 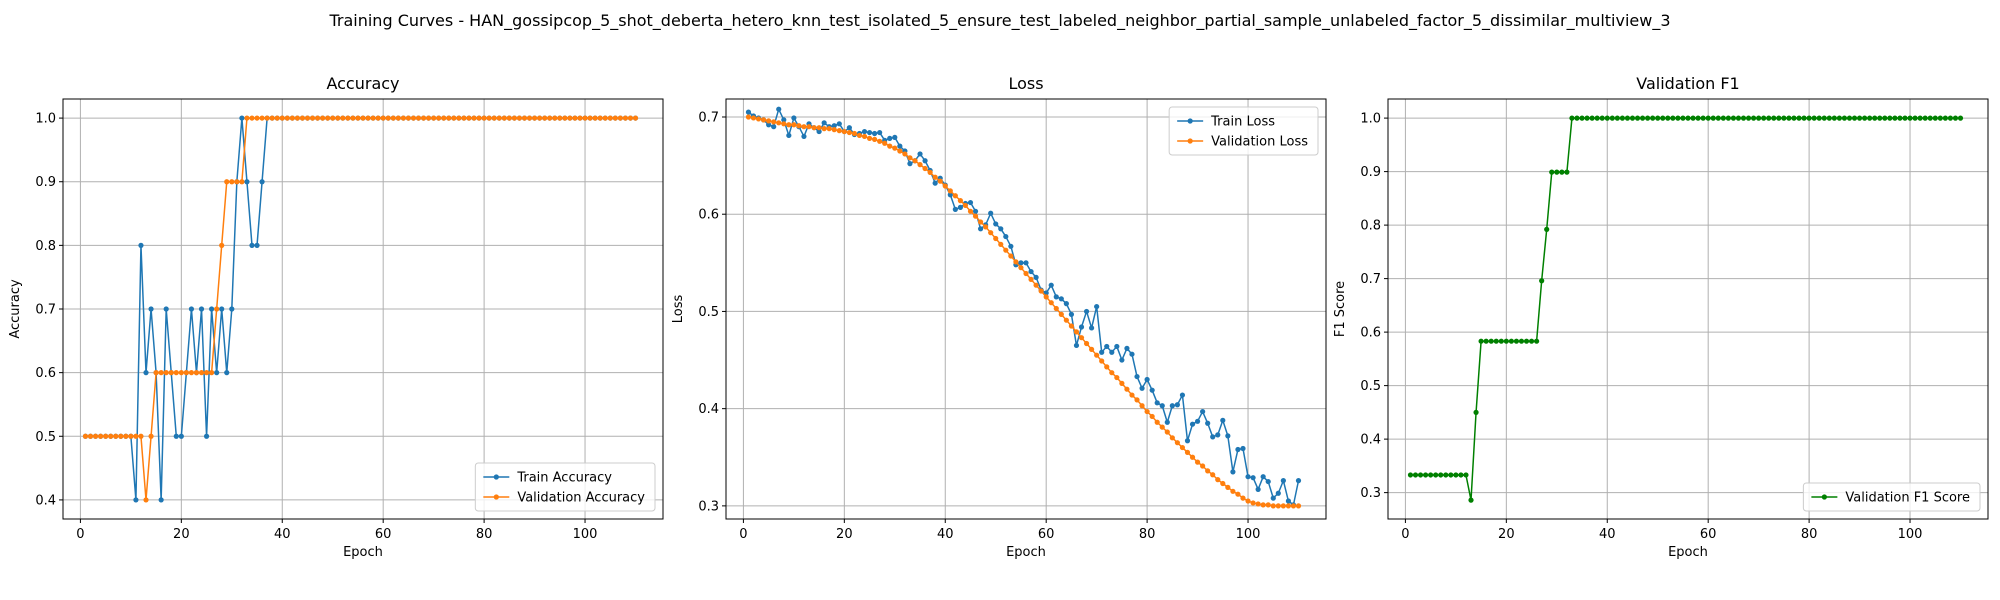 What do you see at coordinates (708, 312) in the screenshot?
I see `loss-ytick-label: 0.5` at bounding box center [708, 312].